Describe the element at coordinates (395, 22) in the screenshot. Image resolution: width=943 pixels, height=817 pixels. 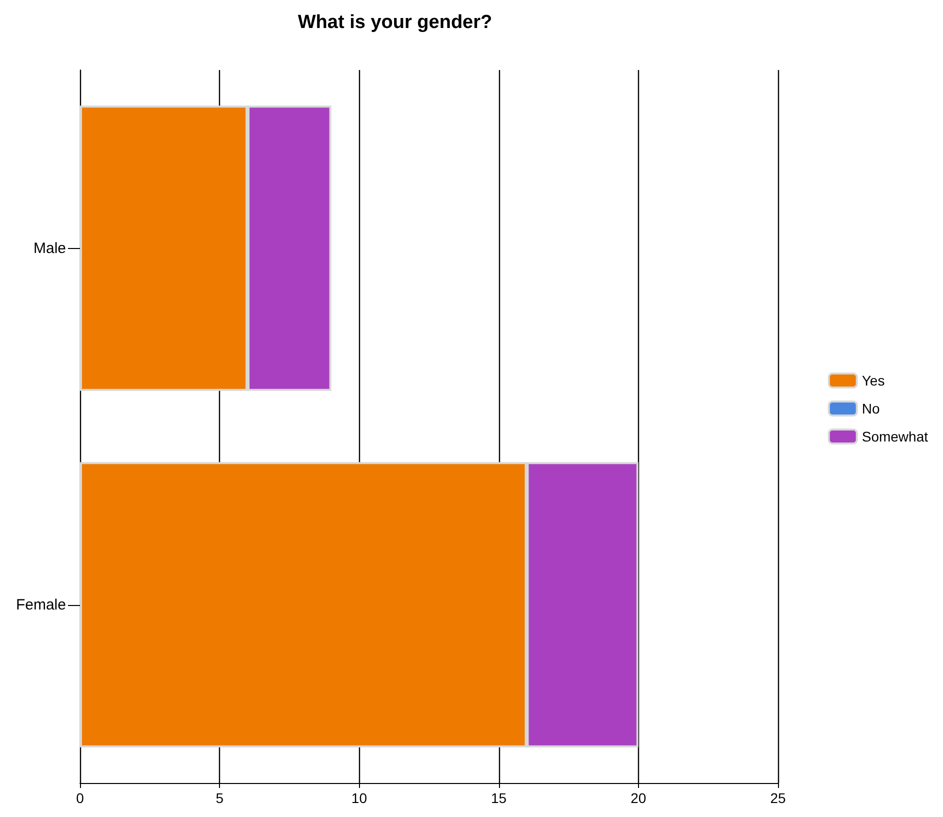
I see `chart-title: What is your gender?` at that location.